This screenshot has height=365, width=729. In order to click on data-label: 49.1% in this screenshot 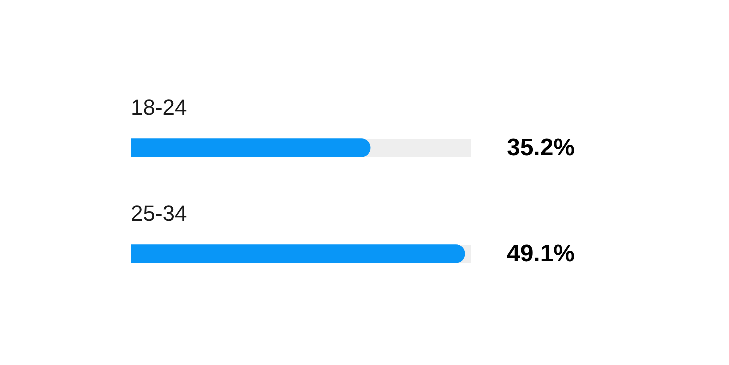, I will do `click(541, 254)`.